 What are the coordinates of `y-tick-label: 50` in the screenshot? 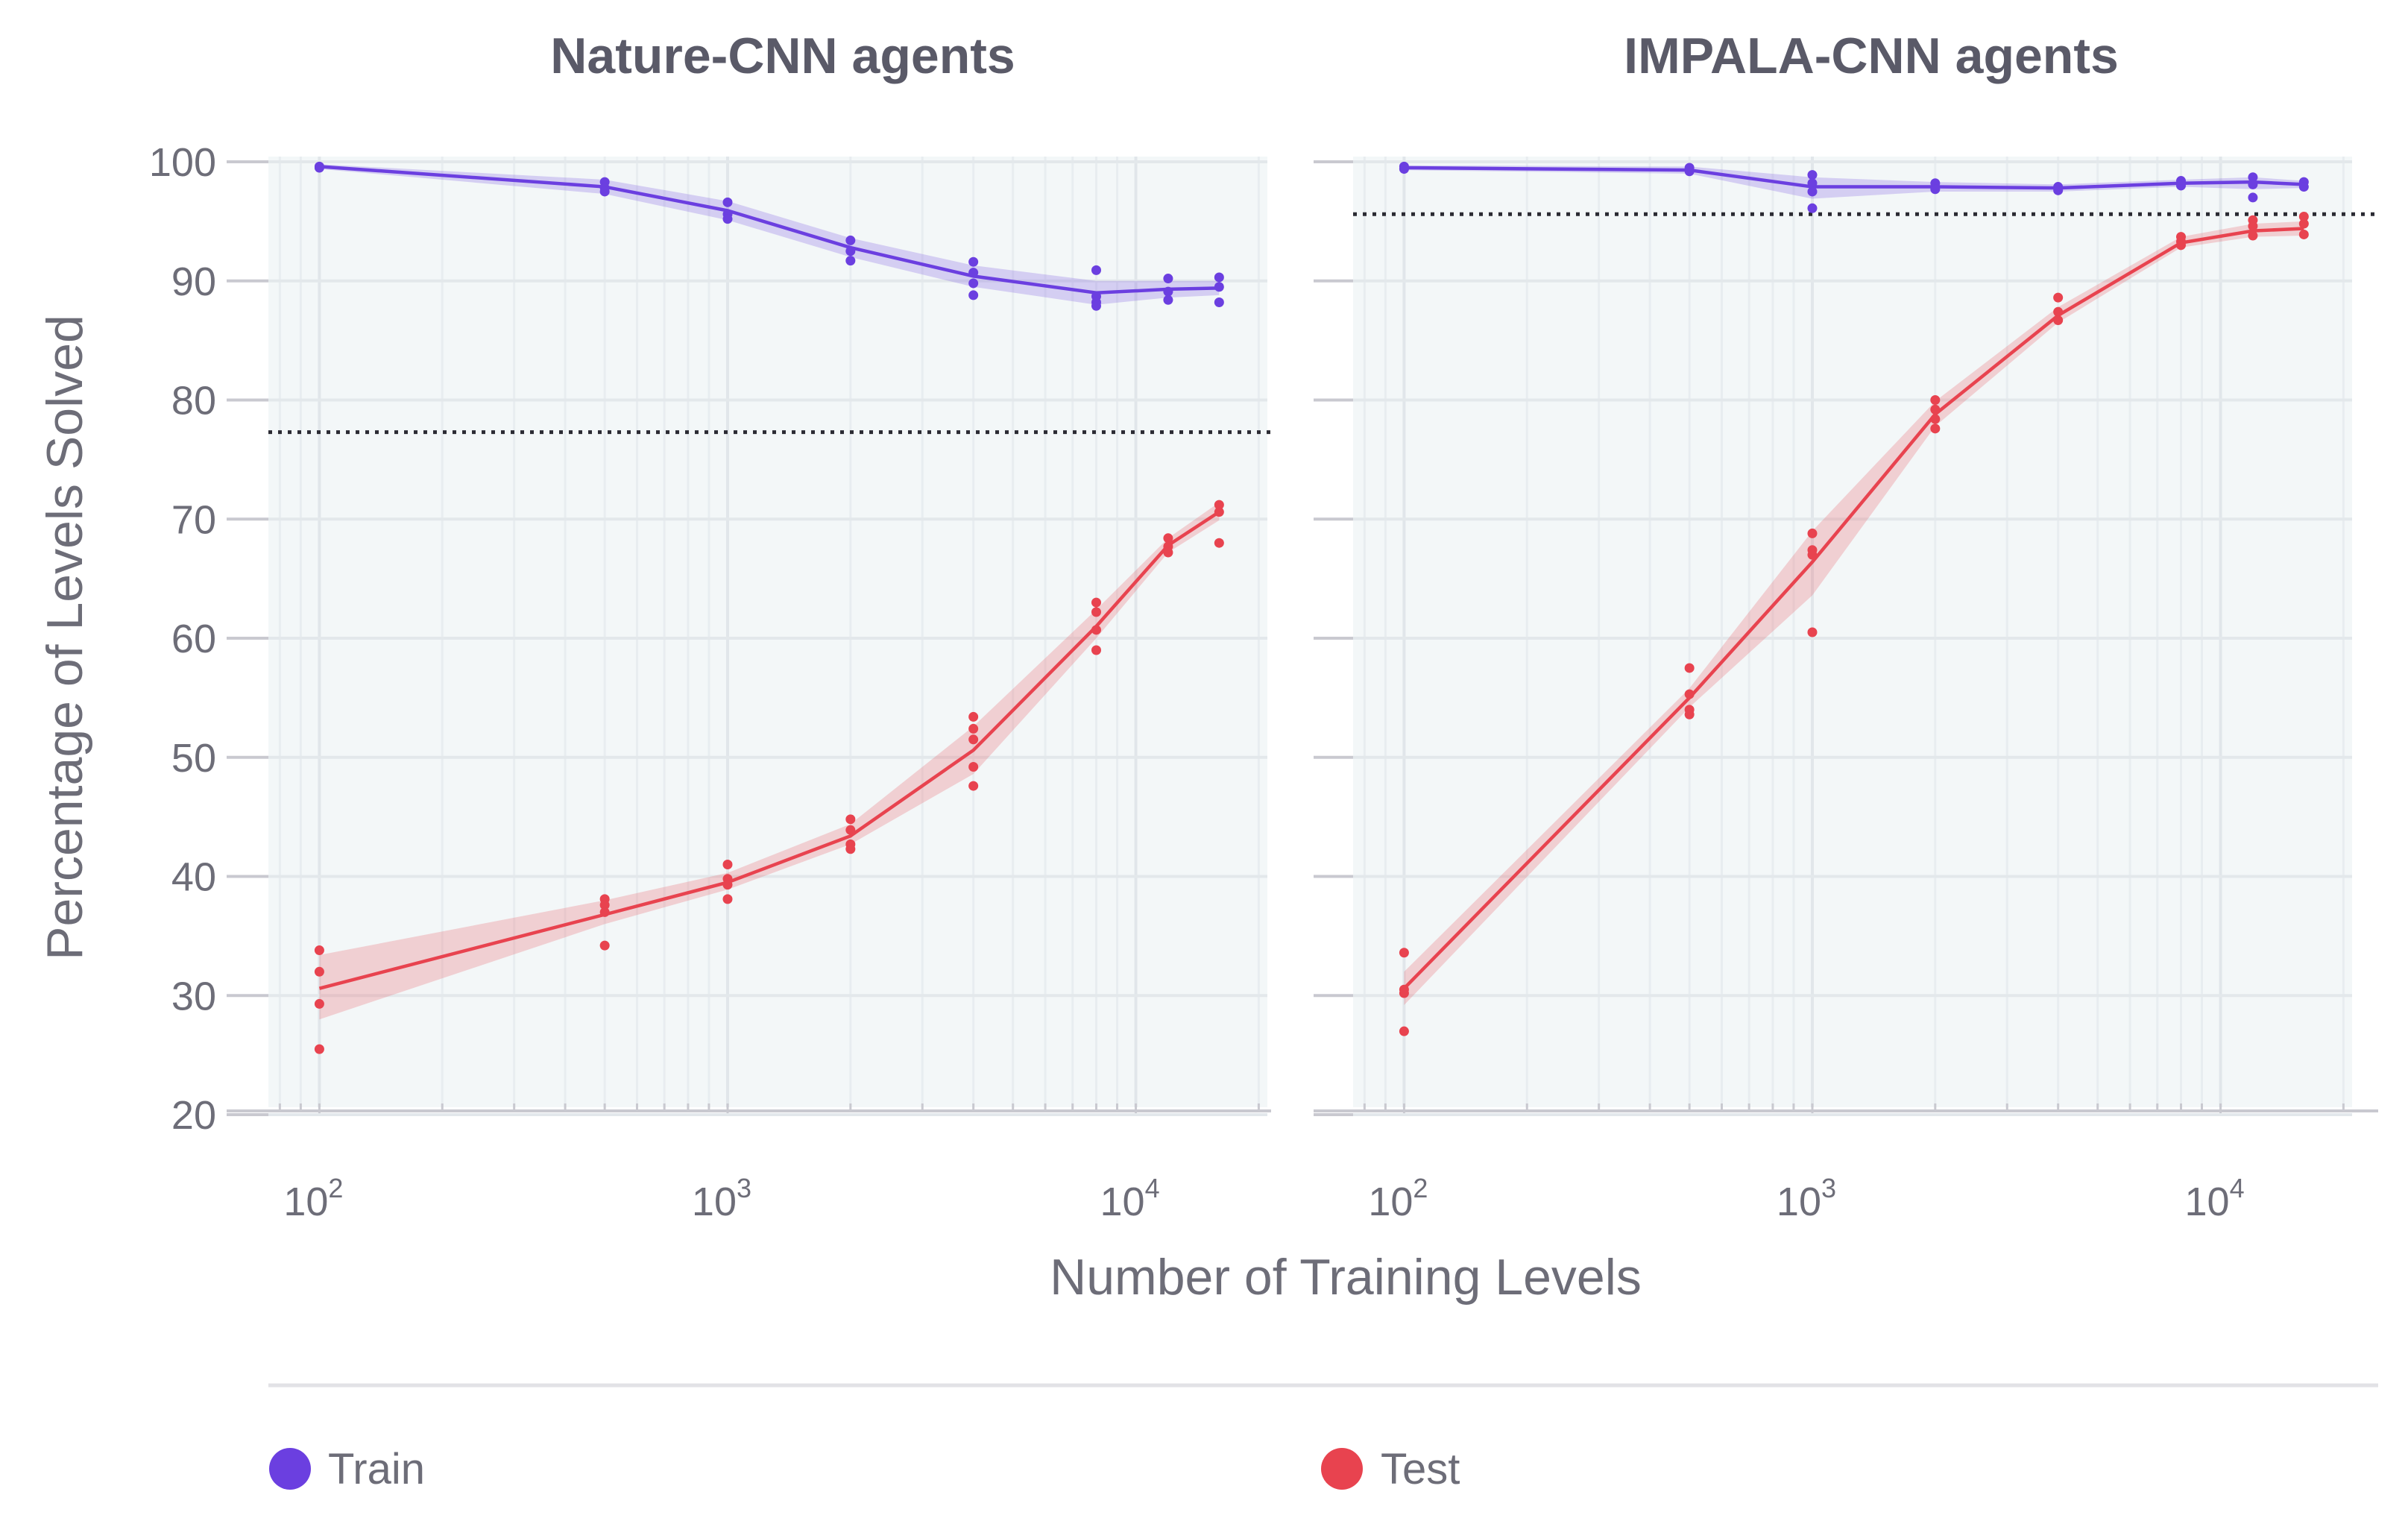 It's located at (193, 758).